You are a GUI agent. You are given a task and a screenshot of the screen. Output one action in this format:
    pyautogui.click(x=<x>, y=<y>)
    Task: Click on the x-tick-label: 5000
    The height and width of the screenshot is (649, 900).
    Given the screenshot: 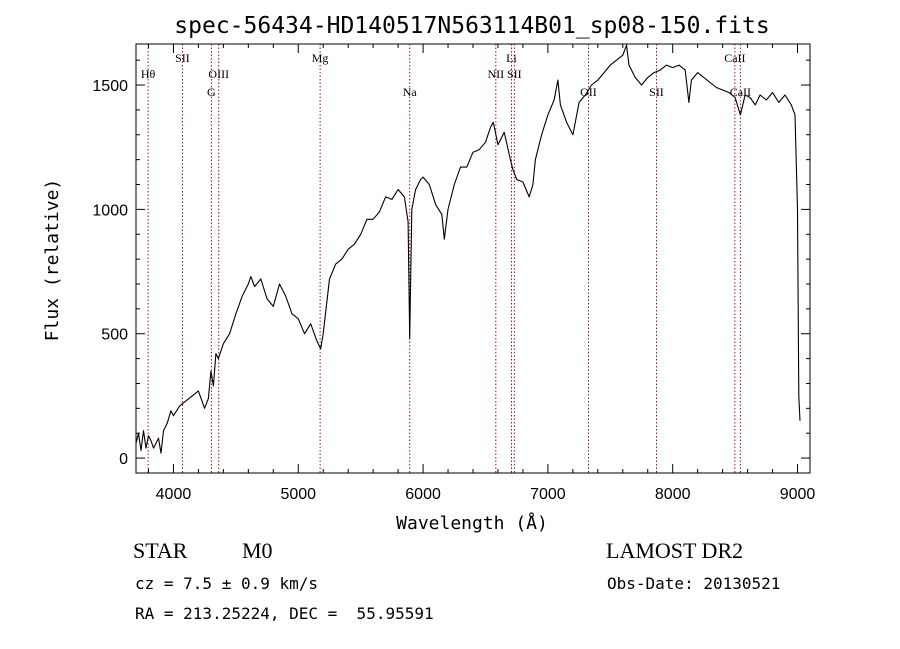 What is the action you would take?
    pyautogui.click(x=298, y=494)
    